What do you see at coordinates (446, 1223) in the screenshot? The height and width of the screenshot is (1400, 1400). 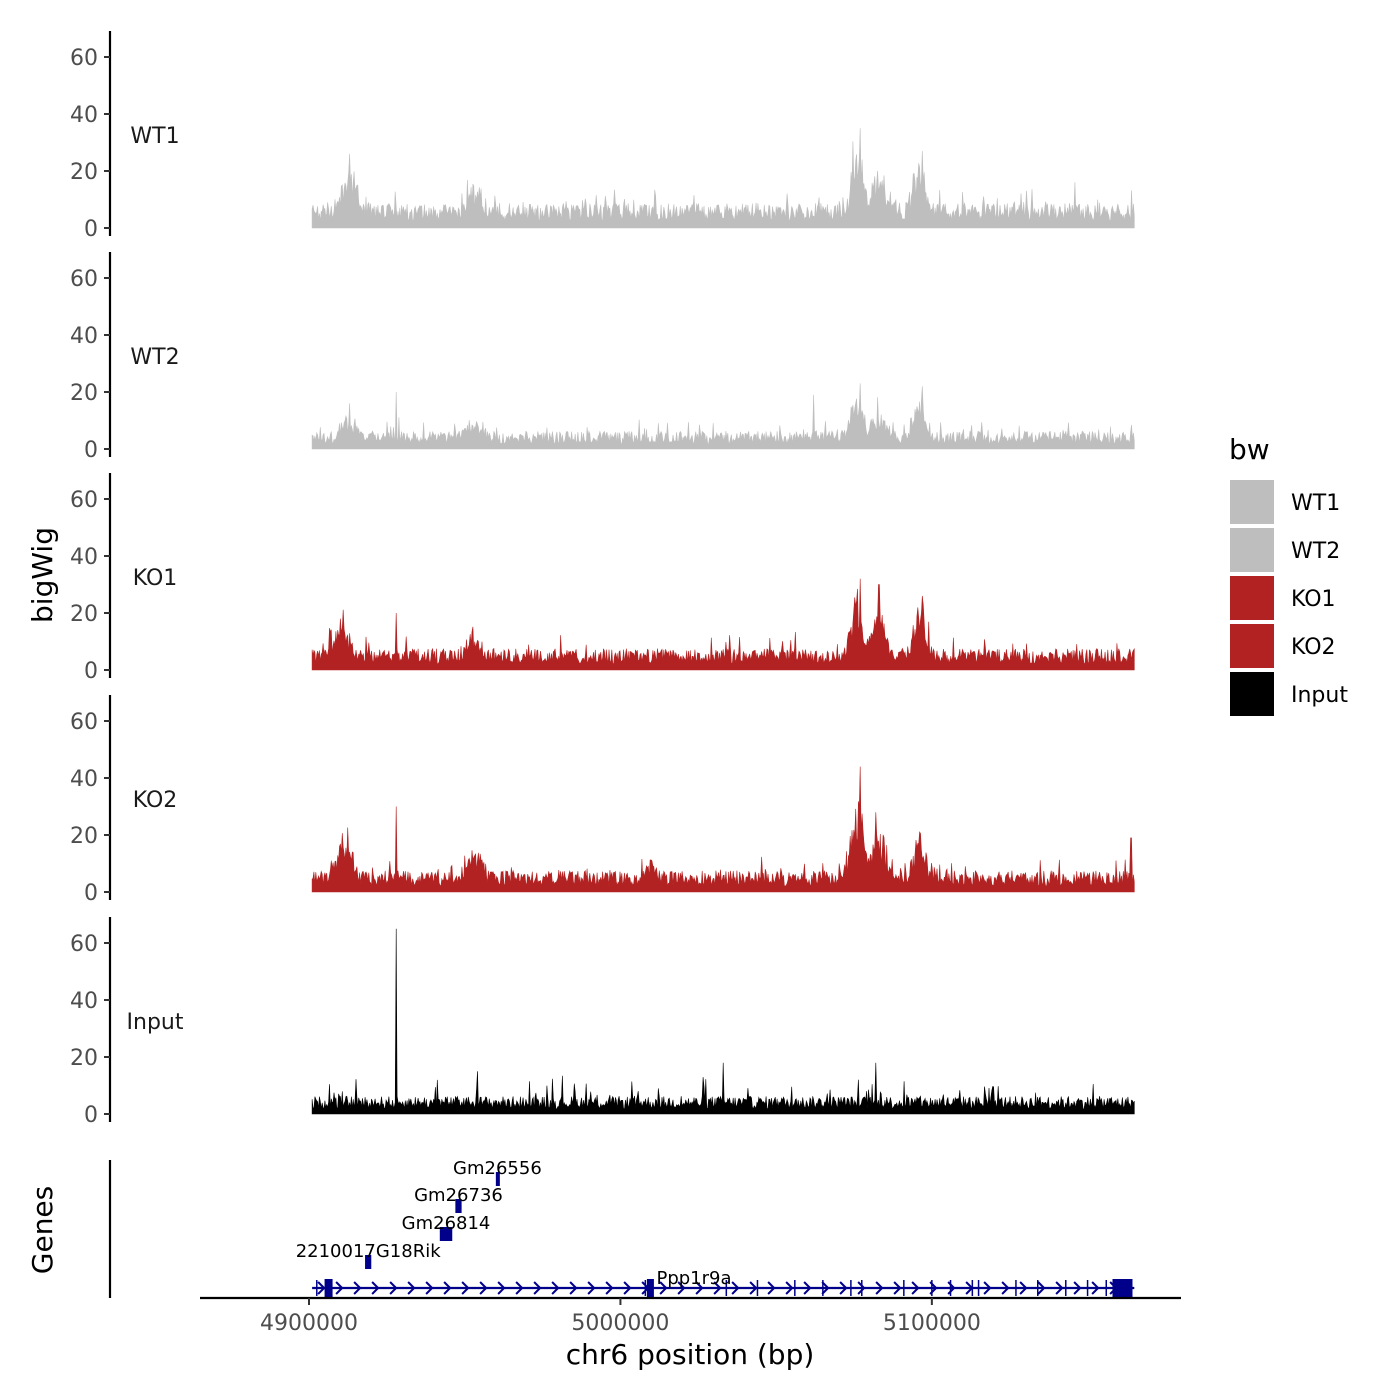 I see `gene-label: Gm26814` at bounding box center [446, 1223].